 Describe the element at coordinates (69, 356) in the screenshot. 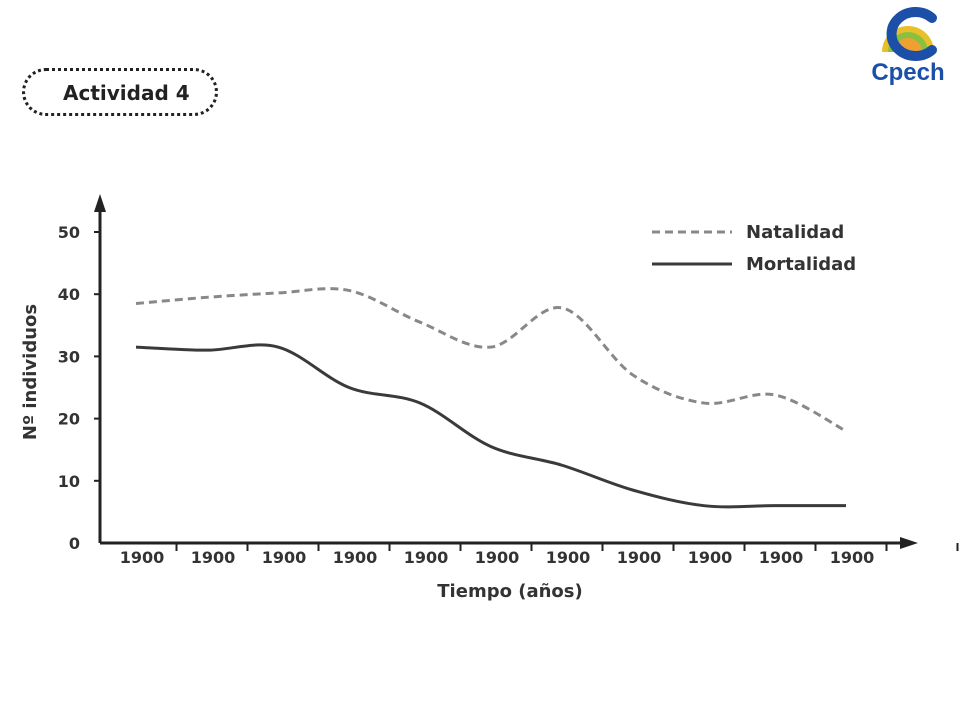

I see `y-tick-label: 30` at that location.